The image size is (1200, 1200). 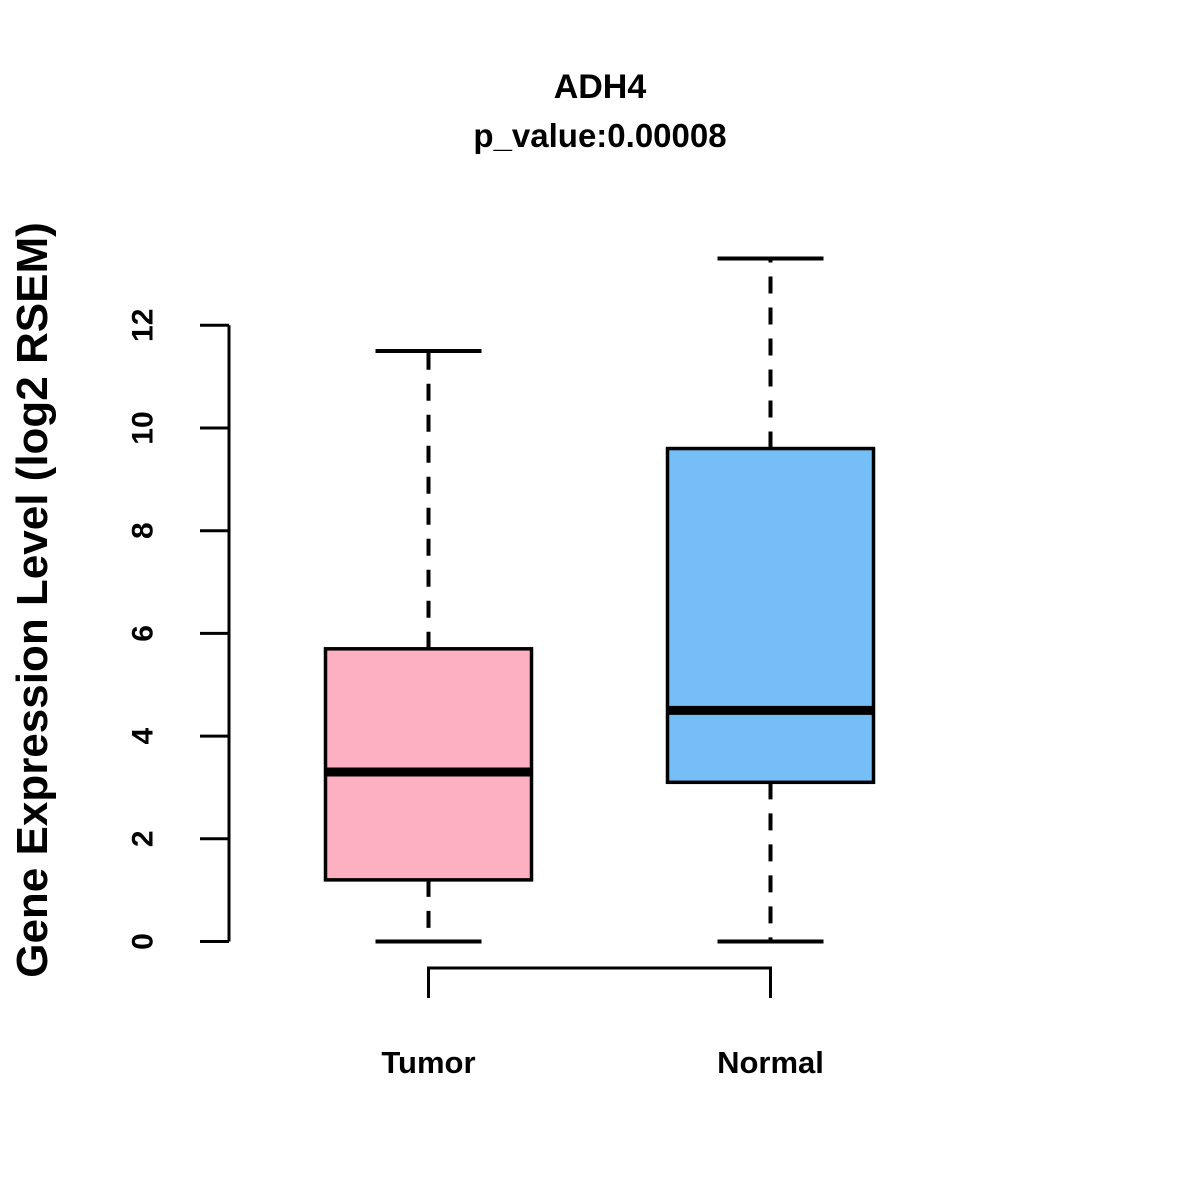 What do you see at coordinates (143, 530) in the screenshot?
I see `y-axis-tick-label: 8` at bounding box center [143, 530].